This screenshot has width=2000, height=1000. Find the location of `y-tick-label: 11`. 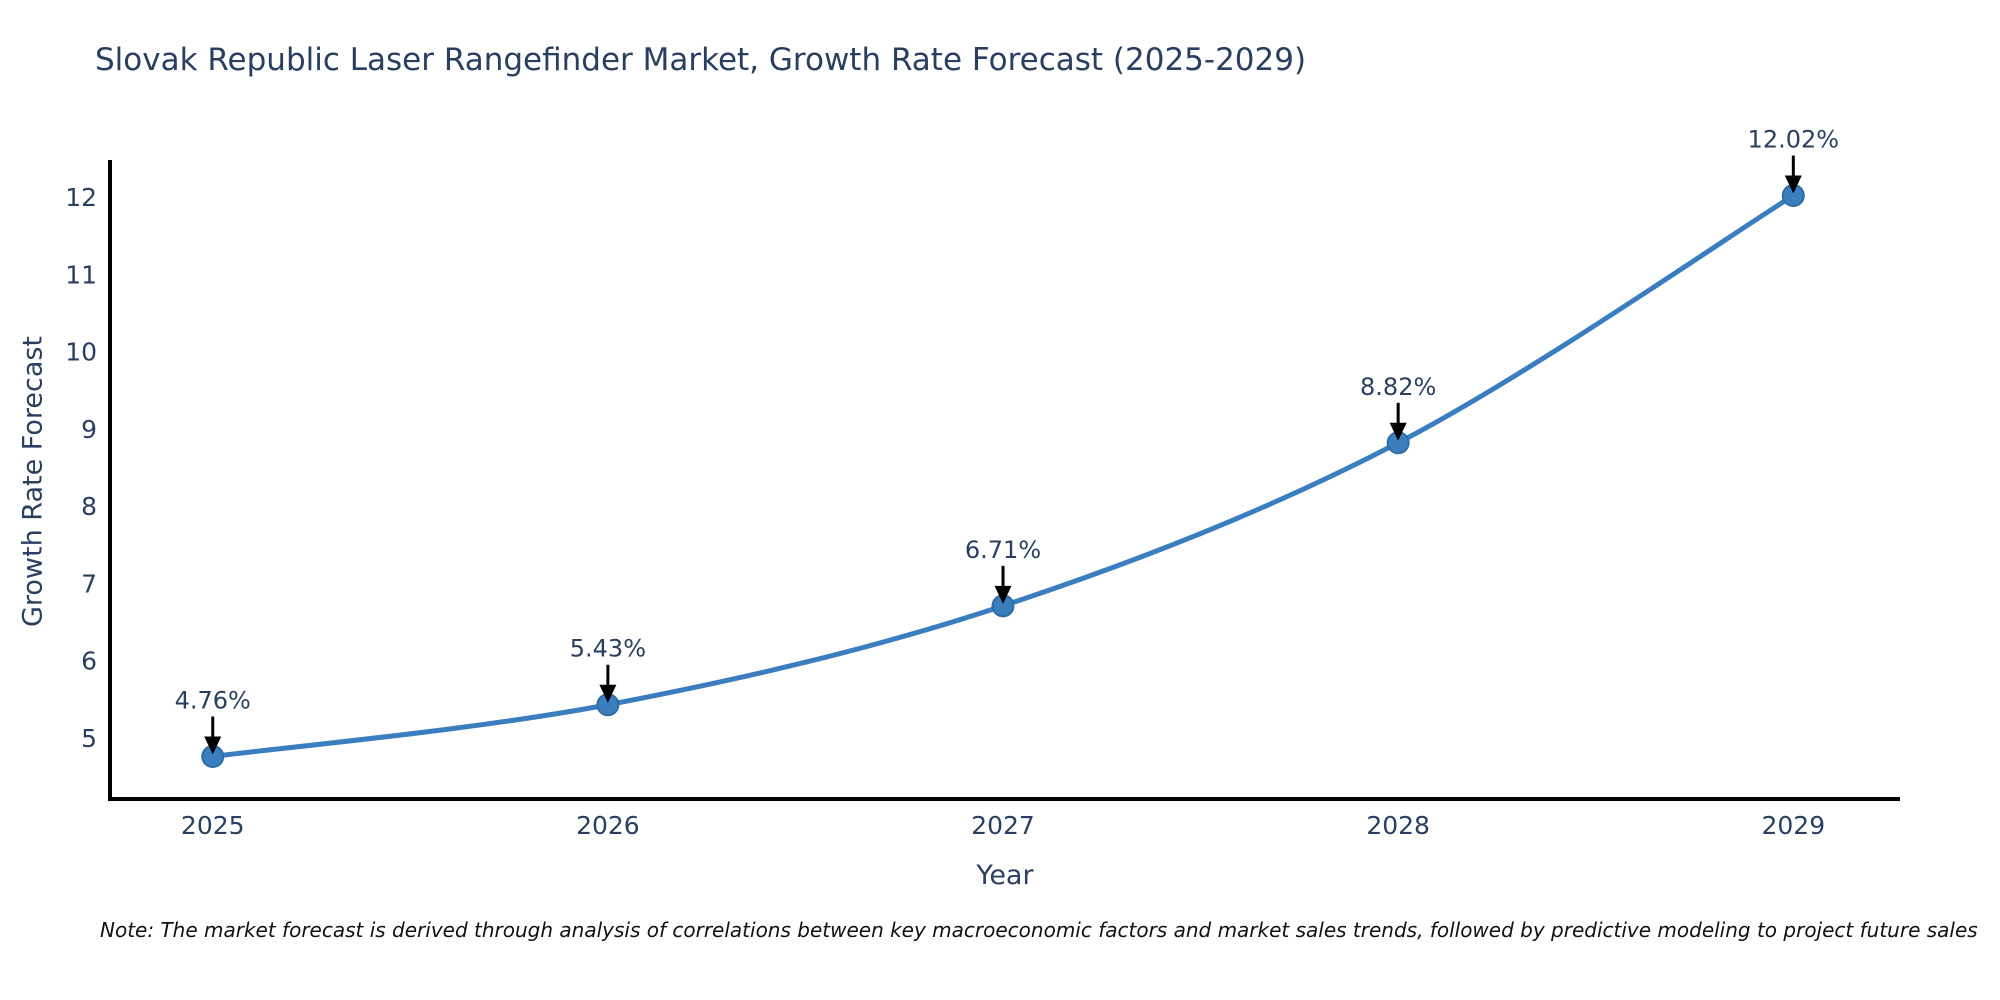

y-tick-label: 11 is located at coordinates (81, 274).